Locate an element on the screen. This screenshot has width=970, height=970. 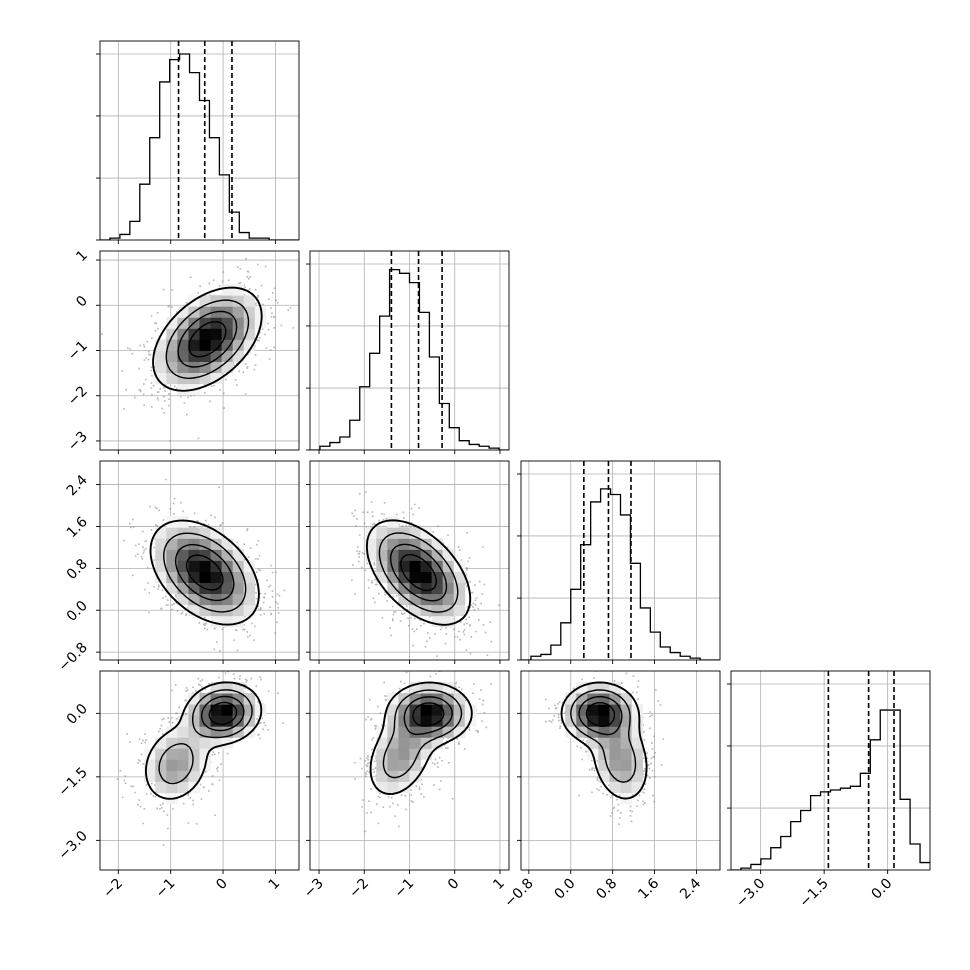
x-tick-label: −0.8 is located at coordinates (518, 893).